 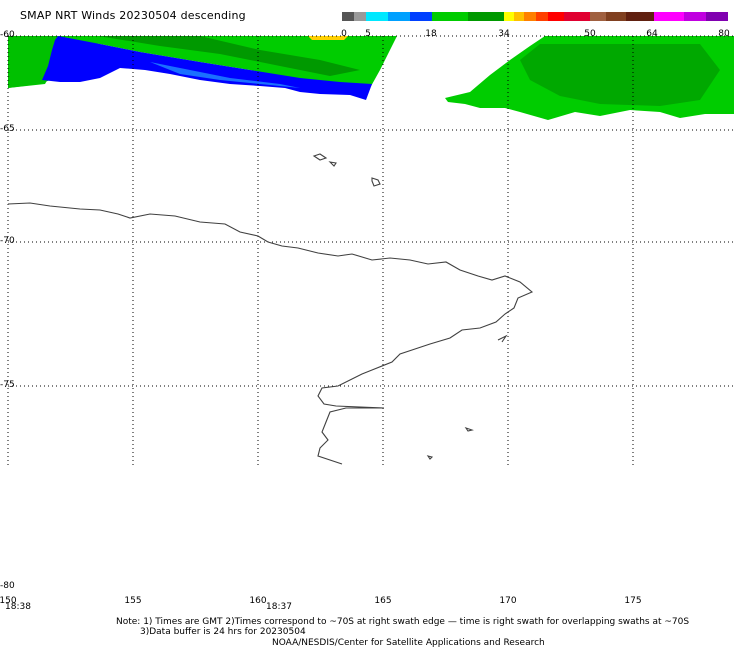 What do you see at coordinates (344, 34) in the screenshot?
I see `colorbar-label-0: 0` at bounding box center [344, 34].